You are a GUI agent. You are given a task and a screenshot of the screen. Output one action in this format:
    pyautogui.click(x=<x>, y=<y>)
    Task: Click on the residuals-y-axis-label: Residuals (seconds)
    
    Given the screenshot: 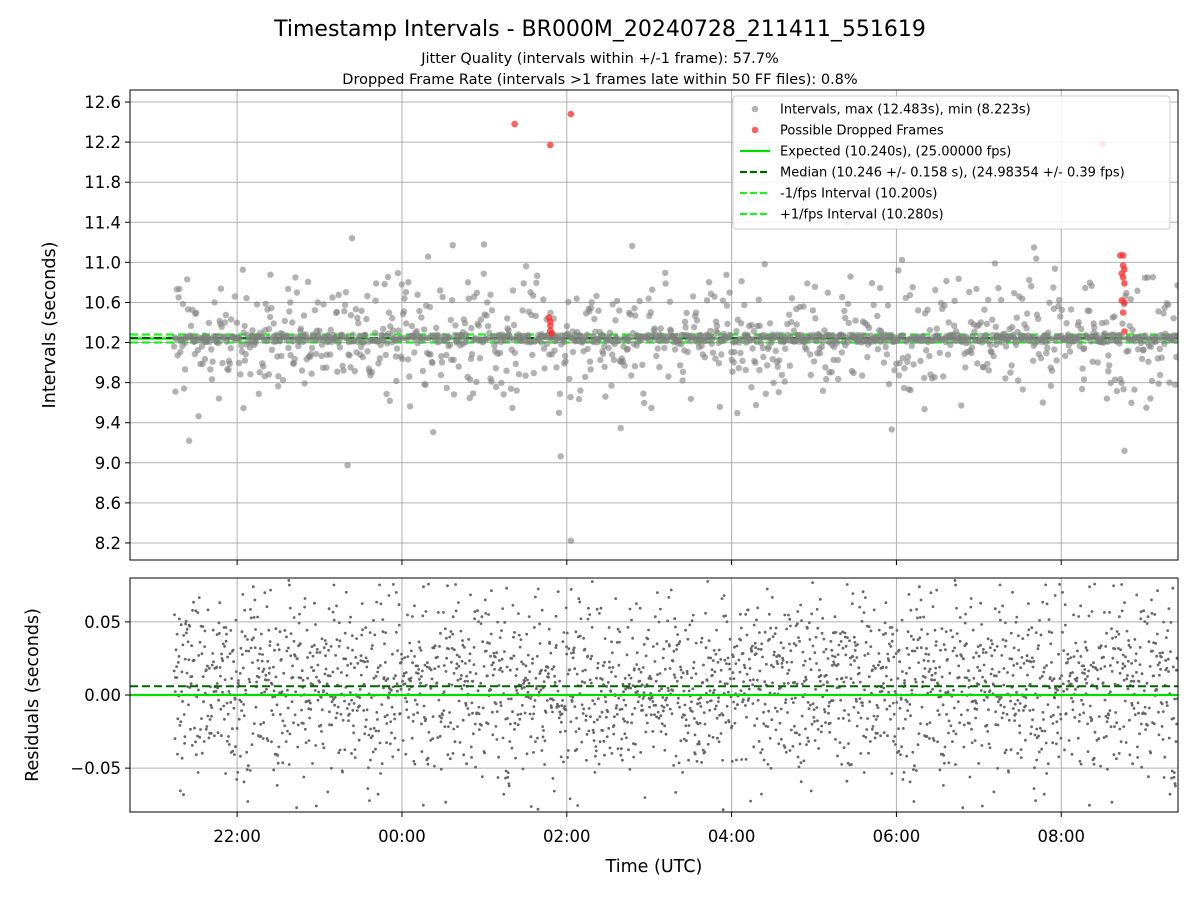 What is the action you would take?
    pyautogui.click(x=33, y=695)
    